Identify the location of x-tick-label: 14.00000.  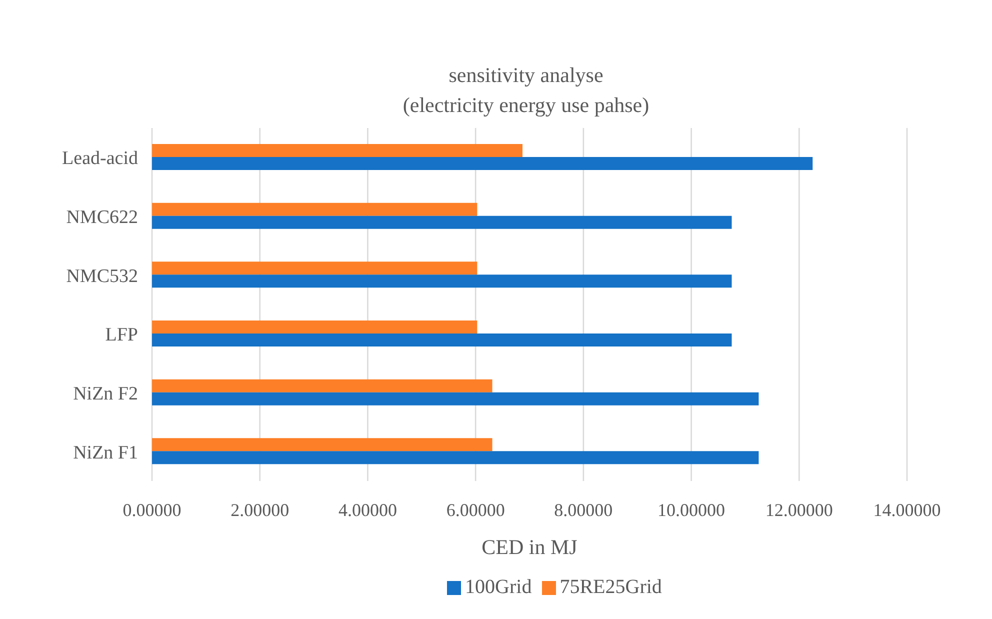
(907, 510).